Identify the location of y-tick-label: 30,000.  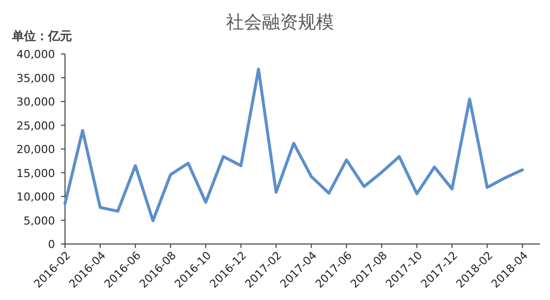
(35, 102).